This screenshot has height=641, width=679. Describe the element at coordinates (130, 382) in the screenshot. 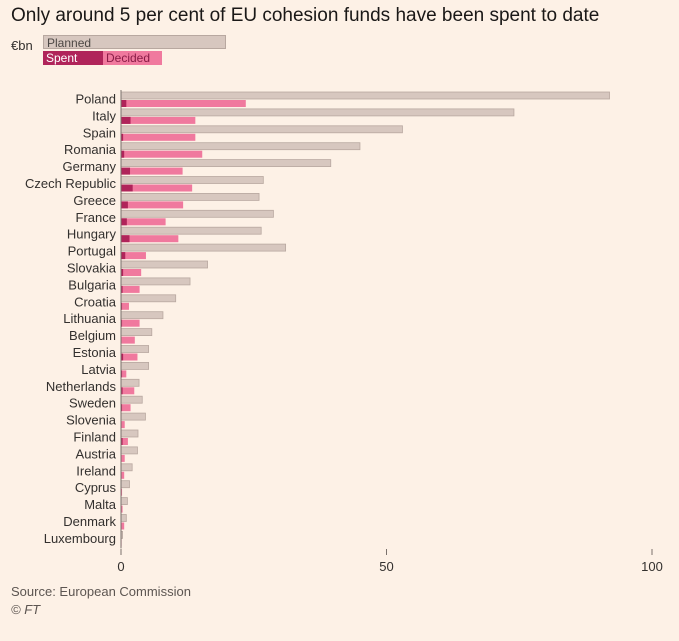

I see `bar-planned-netherlands` at that location.